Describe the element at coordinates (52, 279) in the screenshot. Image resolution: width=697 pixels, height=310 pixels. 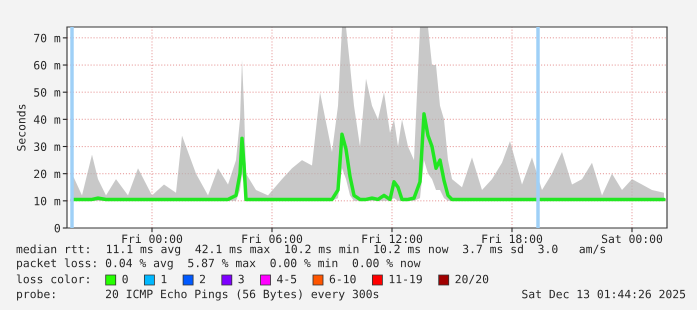
I see `text: loss color:` at that location.